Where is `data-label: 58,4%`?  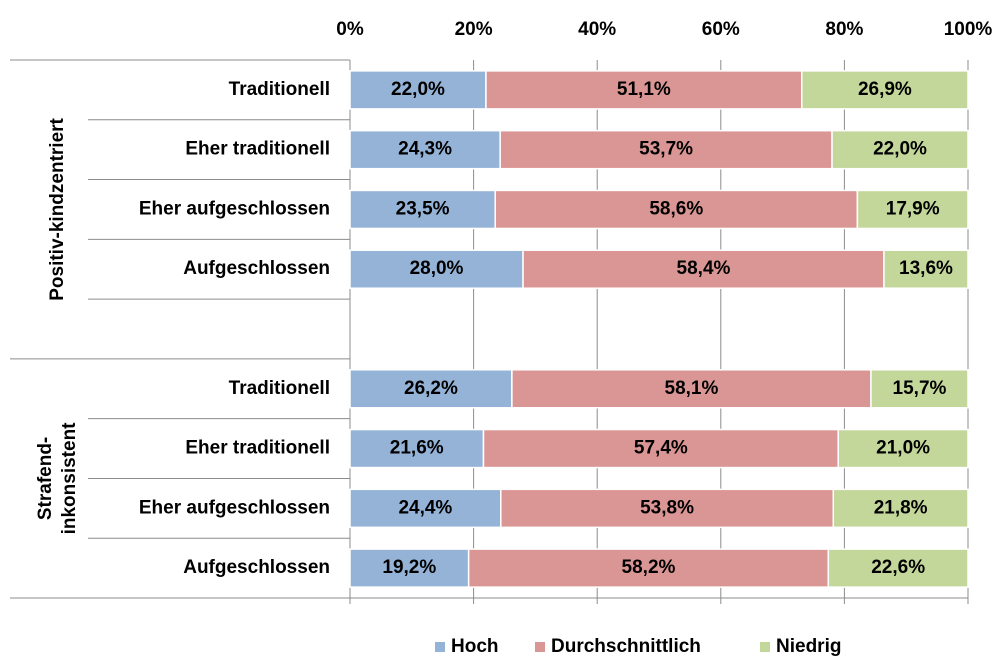 data-label: 58,4% is located at coordinates (704, 268).